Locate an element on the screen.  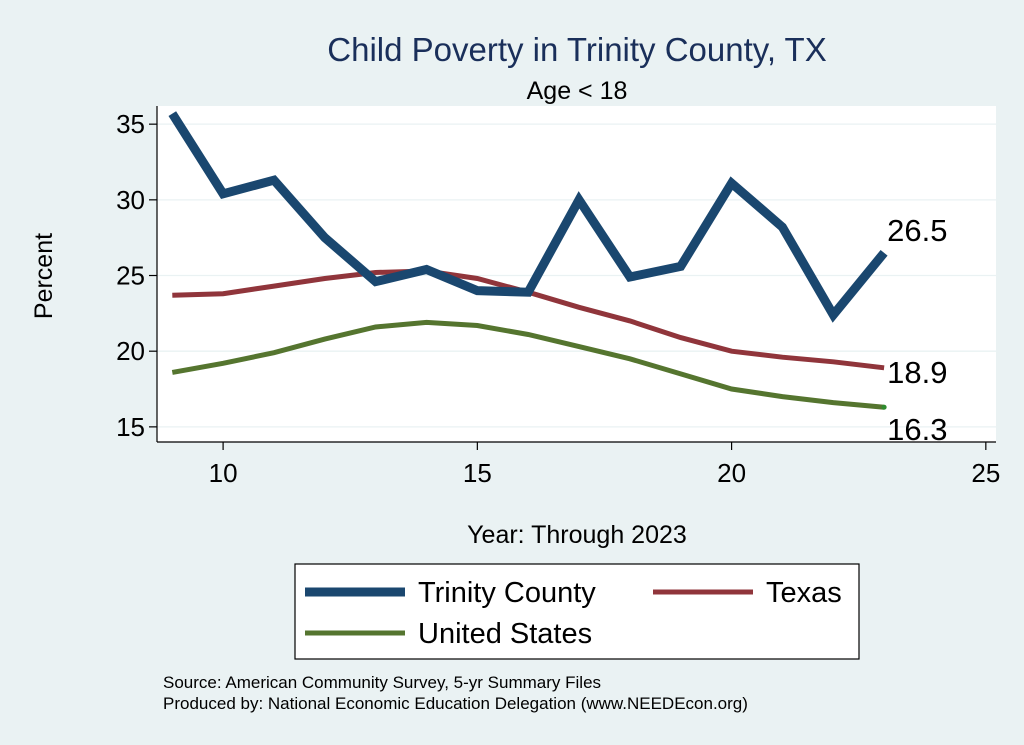
chart-title: Child Poverty in Trinity County, TX is located at coordinates (576, 49).